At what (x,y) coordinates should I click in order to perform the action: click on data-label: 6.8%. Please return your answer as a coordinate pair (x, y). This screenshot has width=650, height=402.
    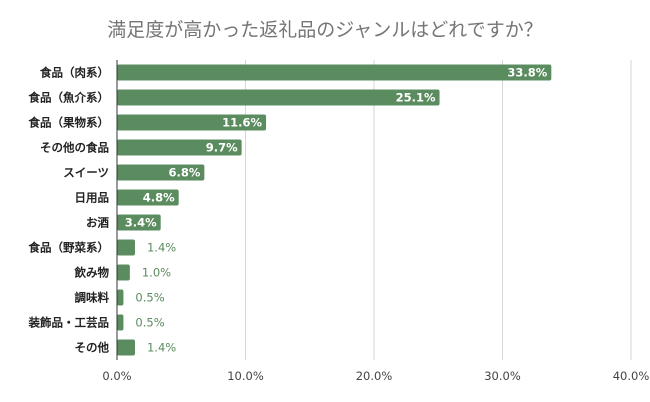
    Looking at the image, I should click on (184, 173).